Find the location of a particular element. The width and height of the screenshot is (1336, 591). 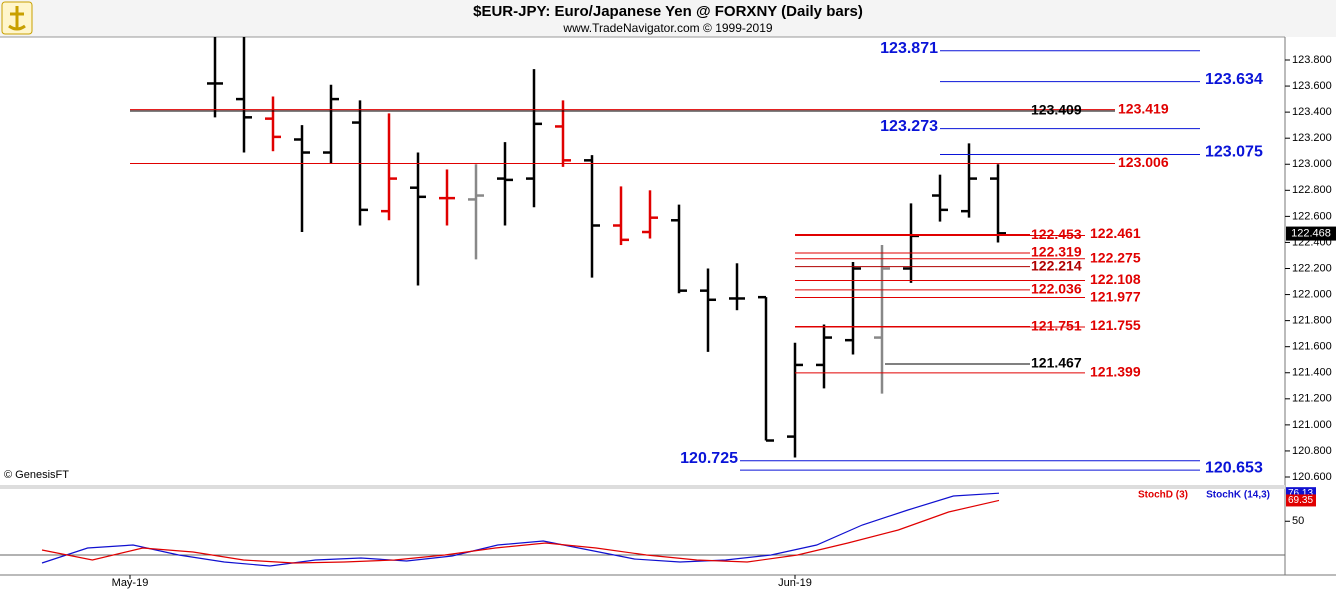

y-tick-label: 123.600 is located at coordinates (1312, 86).